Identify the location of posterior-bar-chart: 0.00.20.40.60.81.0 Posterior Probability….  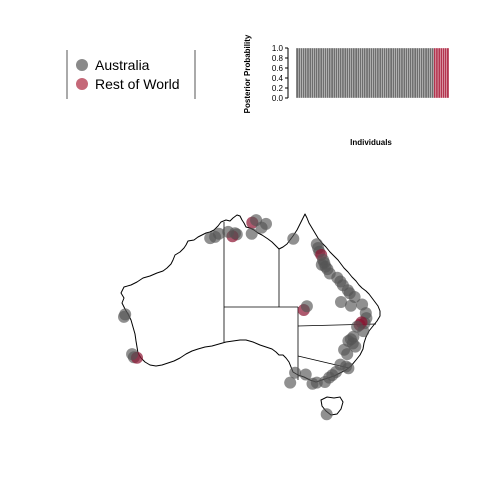
(346, 90).